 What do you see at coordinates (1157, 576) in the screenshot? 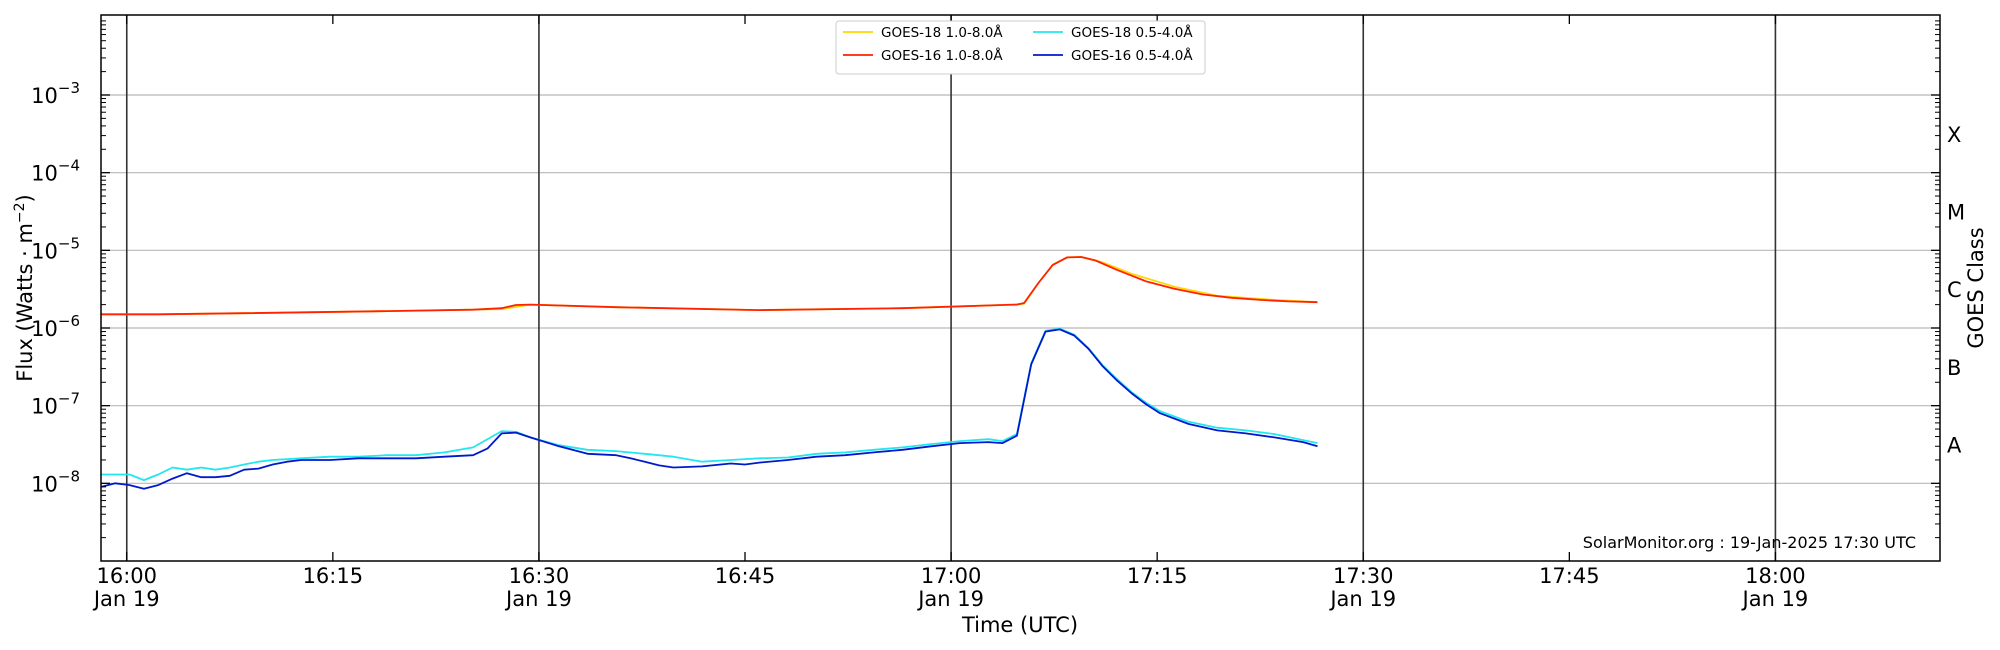
I see `x-tick-label-time: 17:15` at bounding box center [1157, 576].